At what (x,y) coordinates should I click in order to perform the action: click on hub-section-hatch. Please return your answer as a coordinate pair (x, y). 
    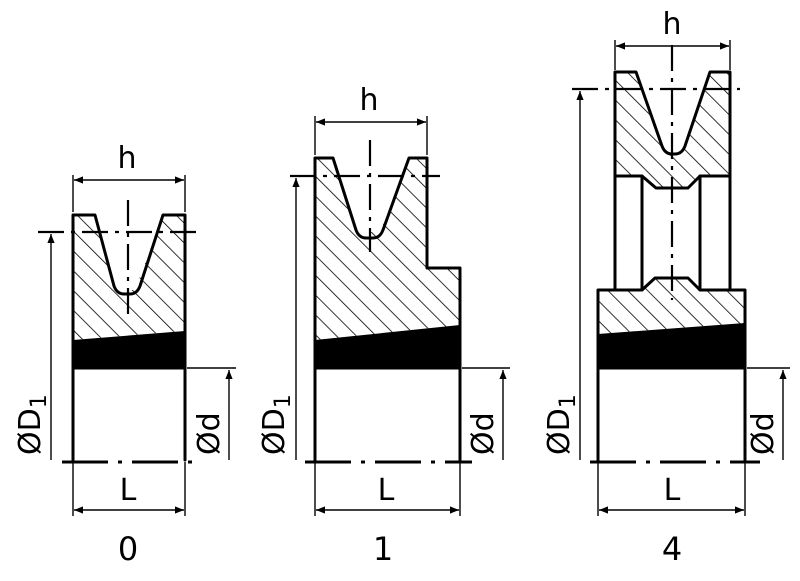
    Looking at the image, I should click on (671, 306).